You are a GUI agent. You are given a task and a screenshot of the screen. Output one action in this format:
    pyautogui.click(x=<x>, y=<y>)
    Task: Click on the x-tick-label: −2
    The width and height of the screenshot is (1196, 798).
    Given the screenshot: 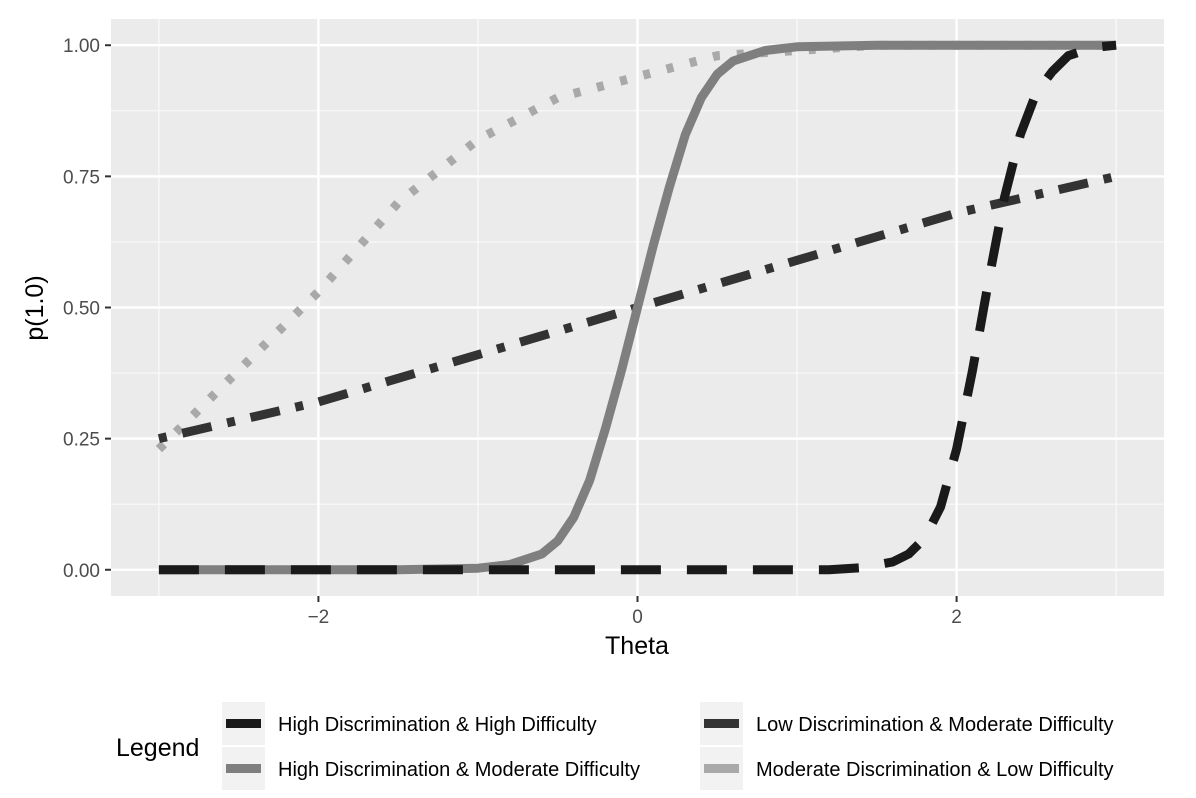 What is the action you would take?
    pyautogui.click(x=319, y=617)
    